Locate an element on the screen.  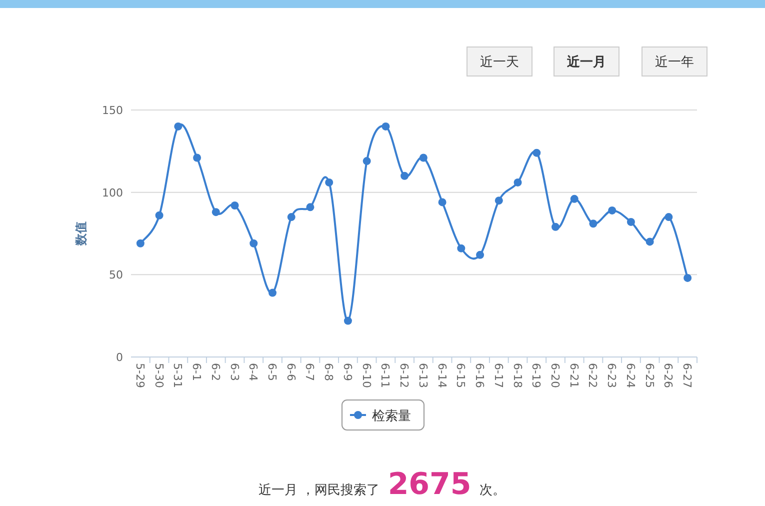
y-axis-title: 数值 is located at coordinates (81, 234).